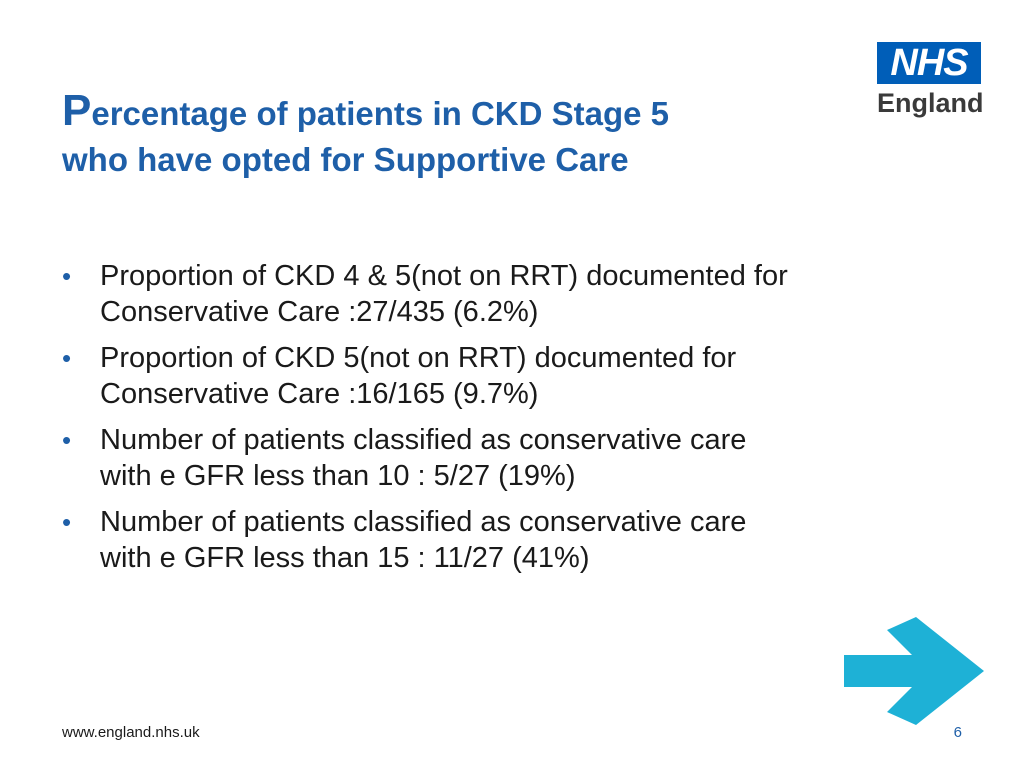 This screenshot has height=768, width=1024. Describe the element at coordinates (957, 732) in the screenshot. I see `page-number: 6` at that location.